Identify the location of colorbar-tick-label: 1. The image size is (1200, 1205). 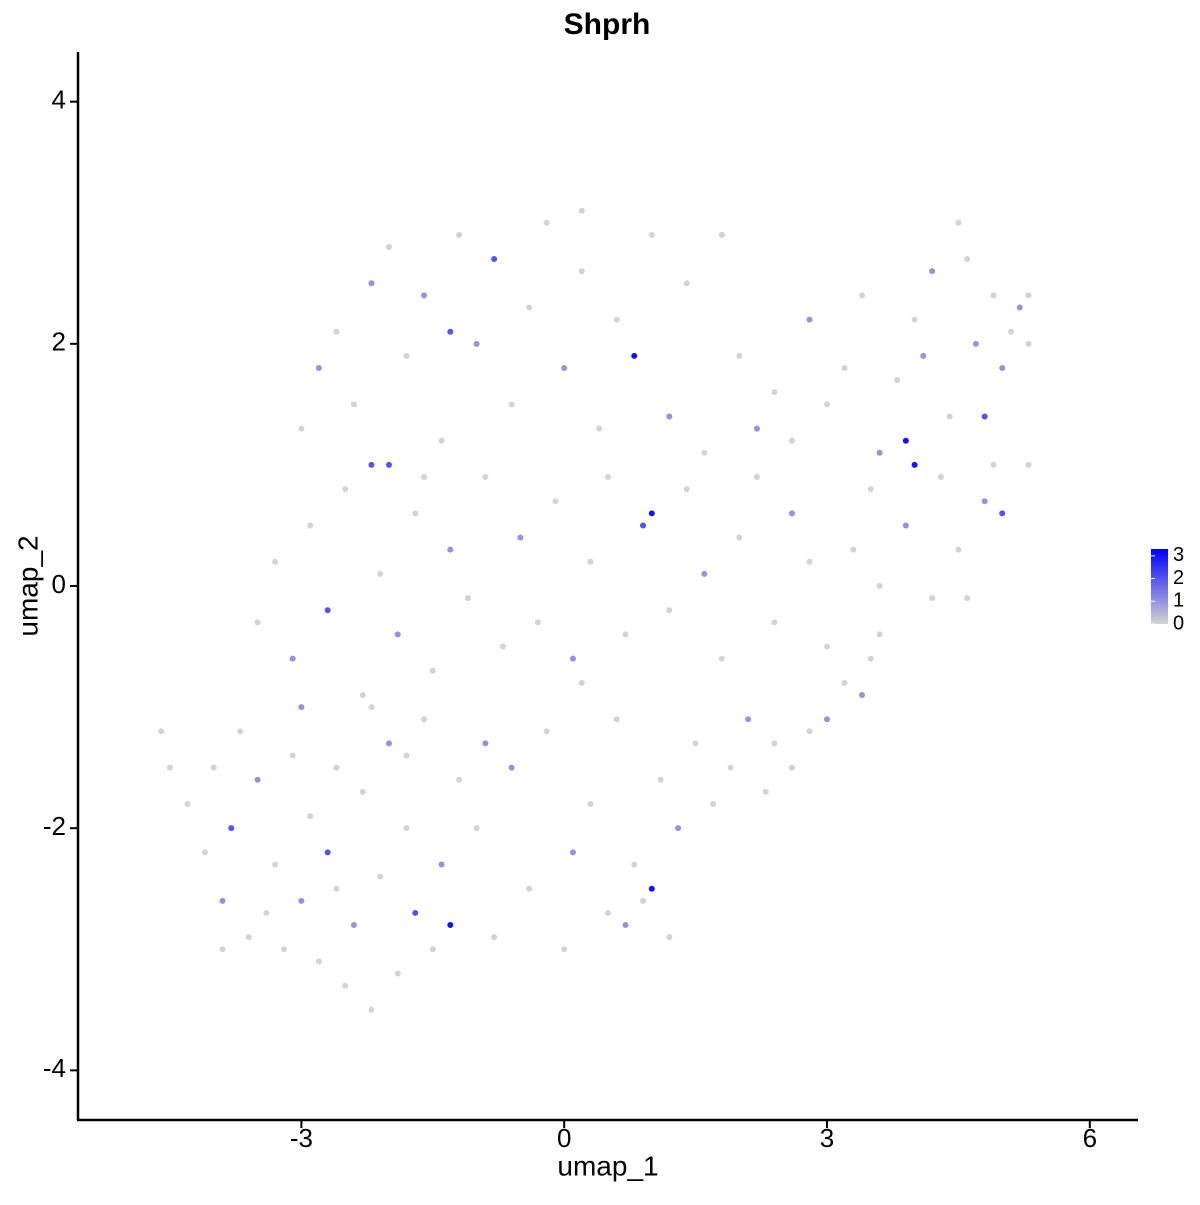
(1178, 601).